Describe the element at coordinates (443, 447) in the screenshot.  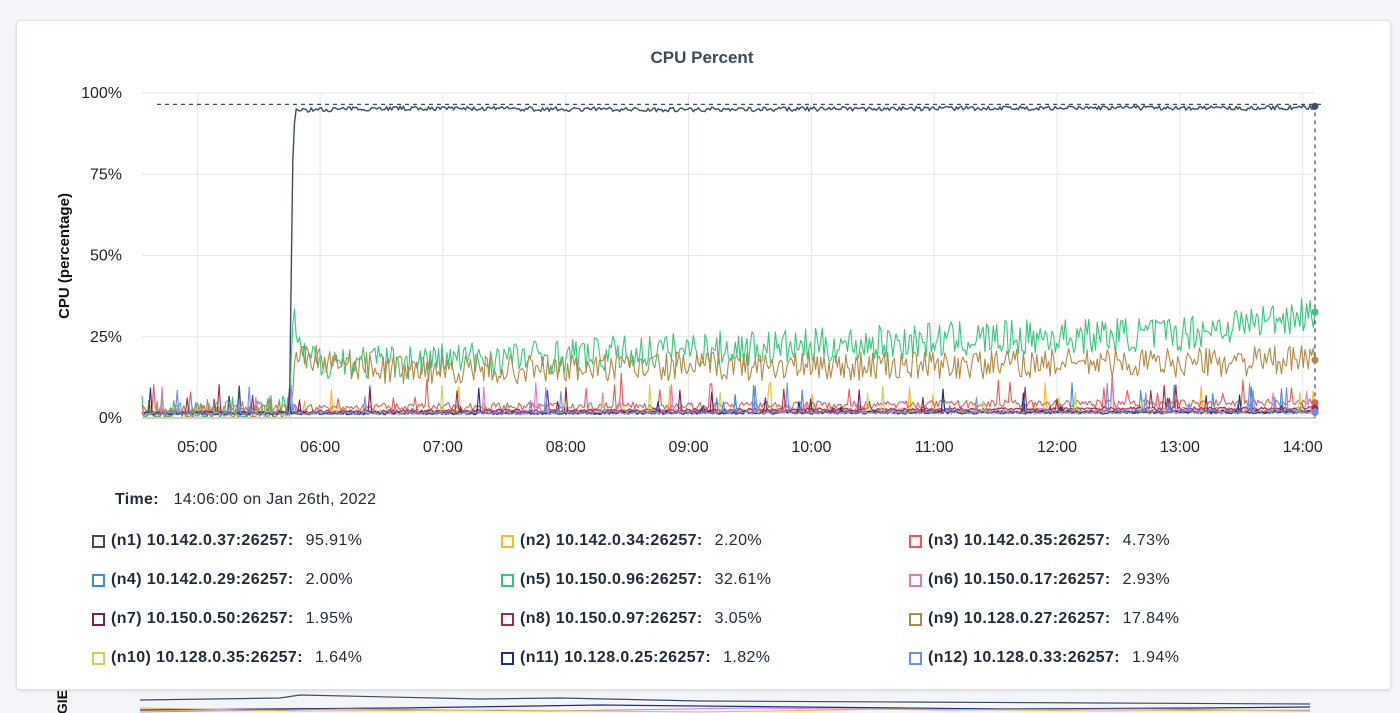
I see `x-tick-label: 07:00` at that location.